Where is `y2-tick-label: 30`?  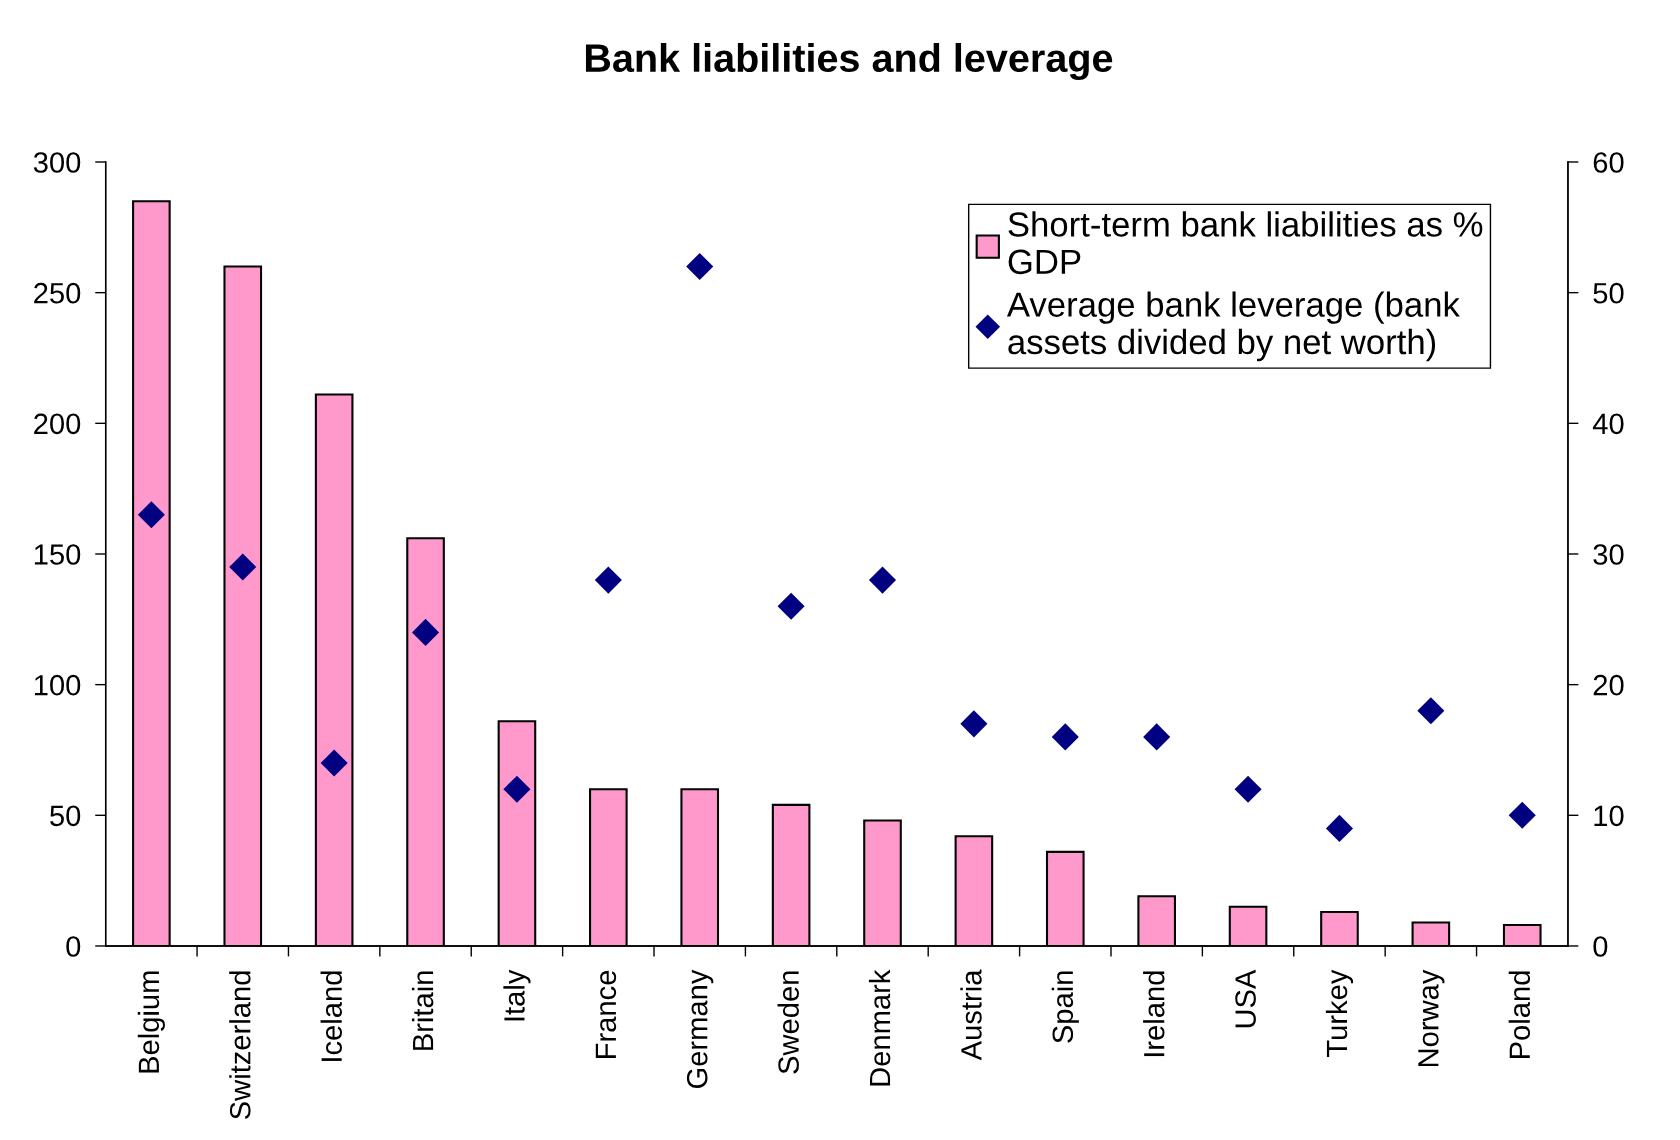 y2-tick-label: 30 is located at coordinates (1608, 554).